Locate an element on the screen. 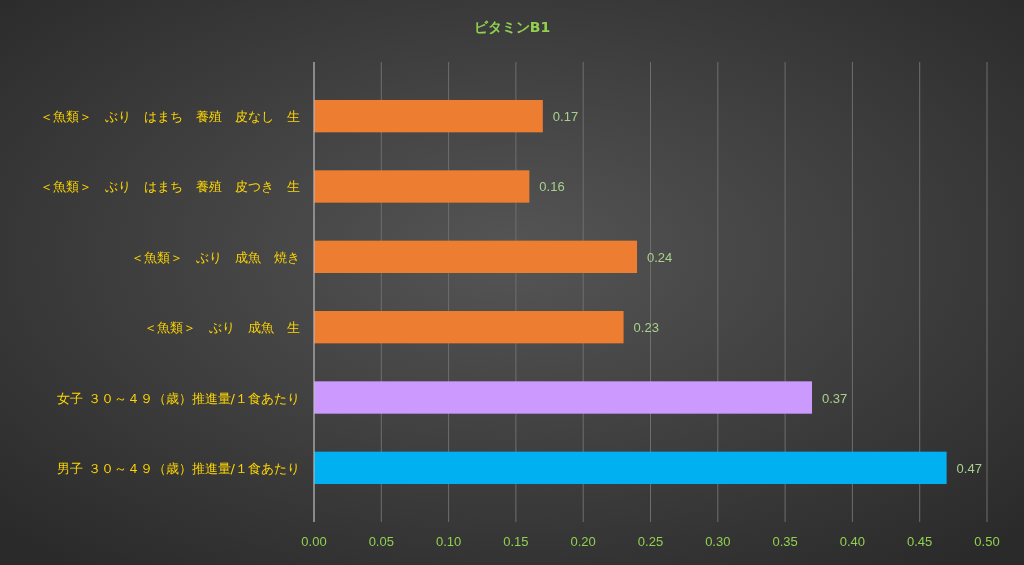 The height and width of the screenshot is (565, 1024). x-tick-label: 0.45 is located at coordinates (920, 541).